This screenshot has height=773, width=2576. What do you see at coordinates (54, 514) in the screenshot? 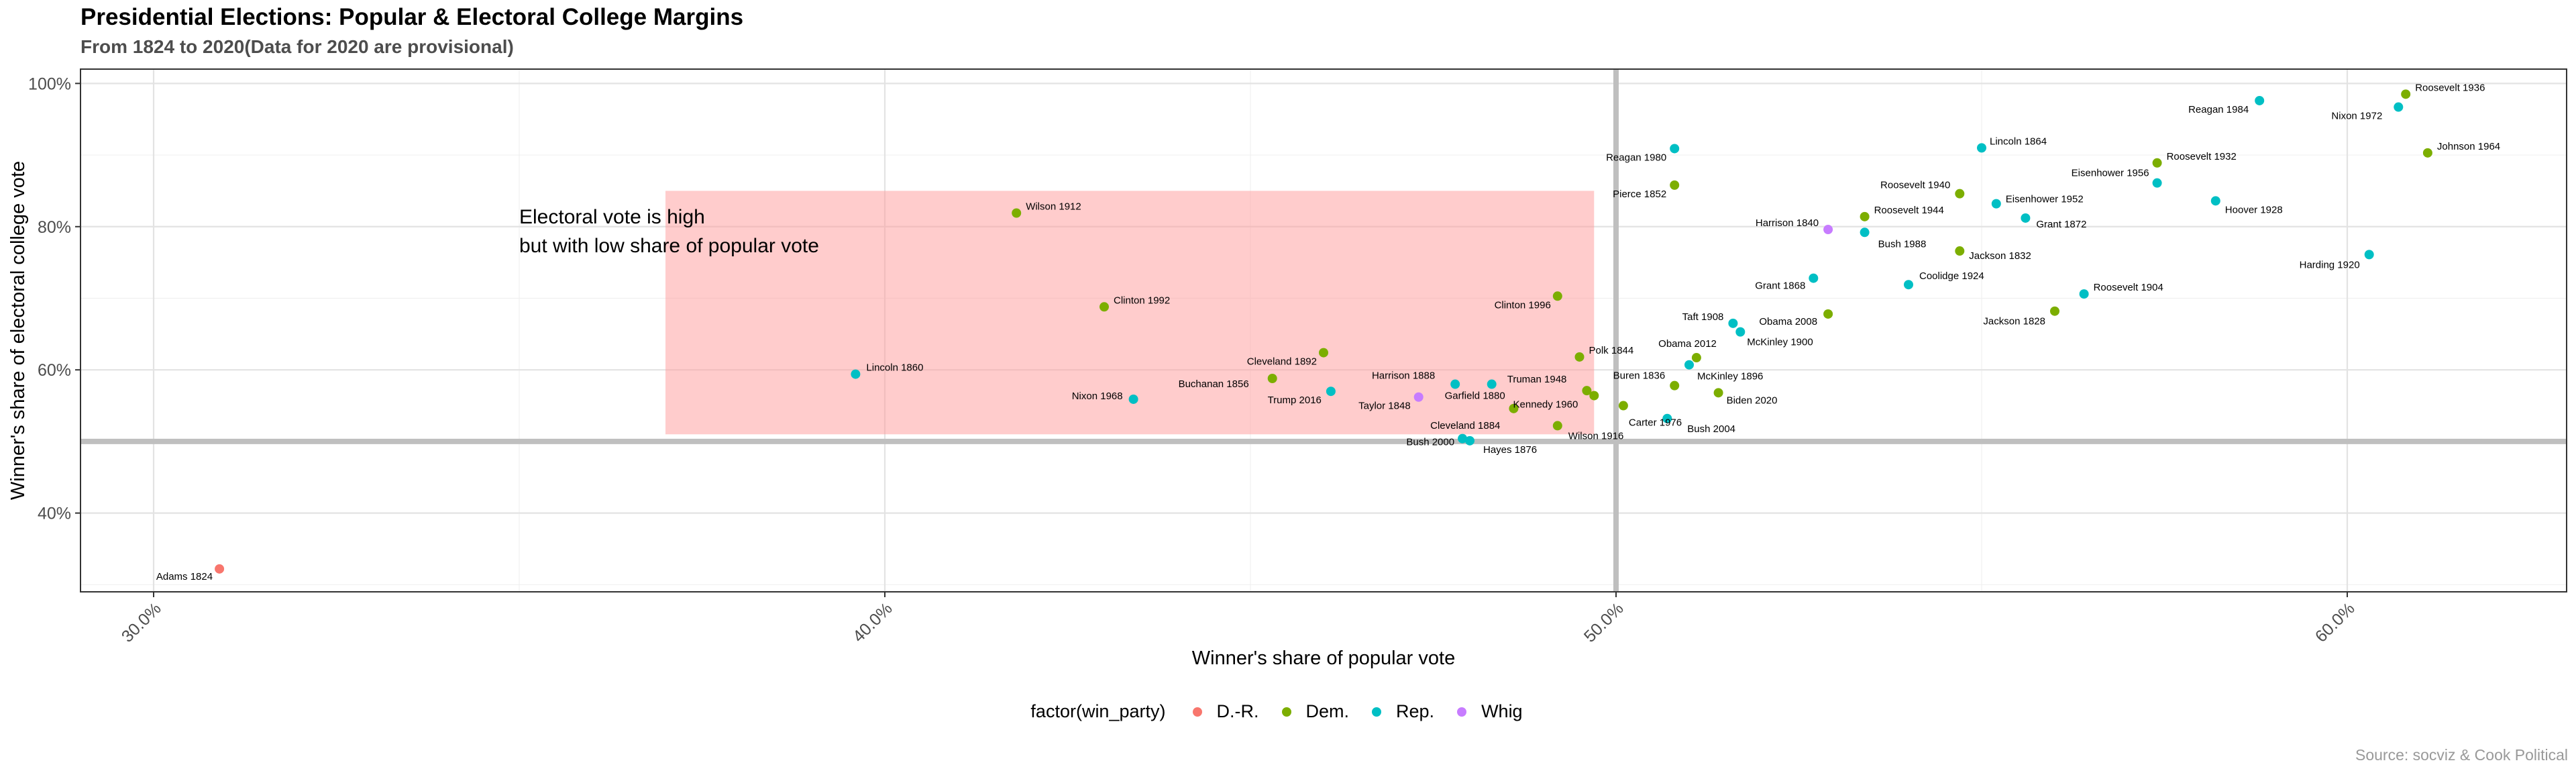
I see `y-tick-label: 40%` at bounding box center [54, 514].